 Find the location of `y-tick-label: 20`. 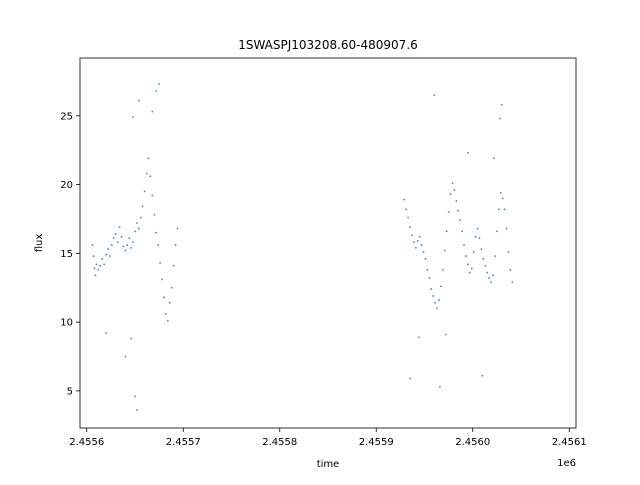

y-tick-label: 20 is located at coordinates (66, 185).